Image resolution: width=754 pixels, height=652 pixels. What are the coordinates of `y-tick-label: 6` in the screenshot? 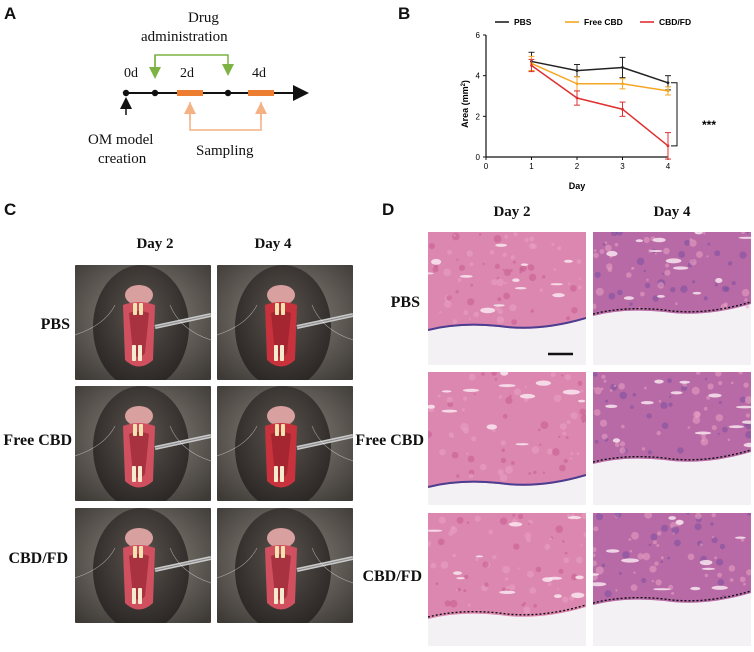 It's located at (478, 35).